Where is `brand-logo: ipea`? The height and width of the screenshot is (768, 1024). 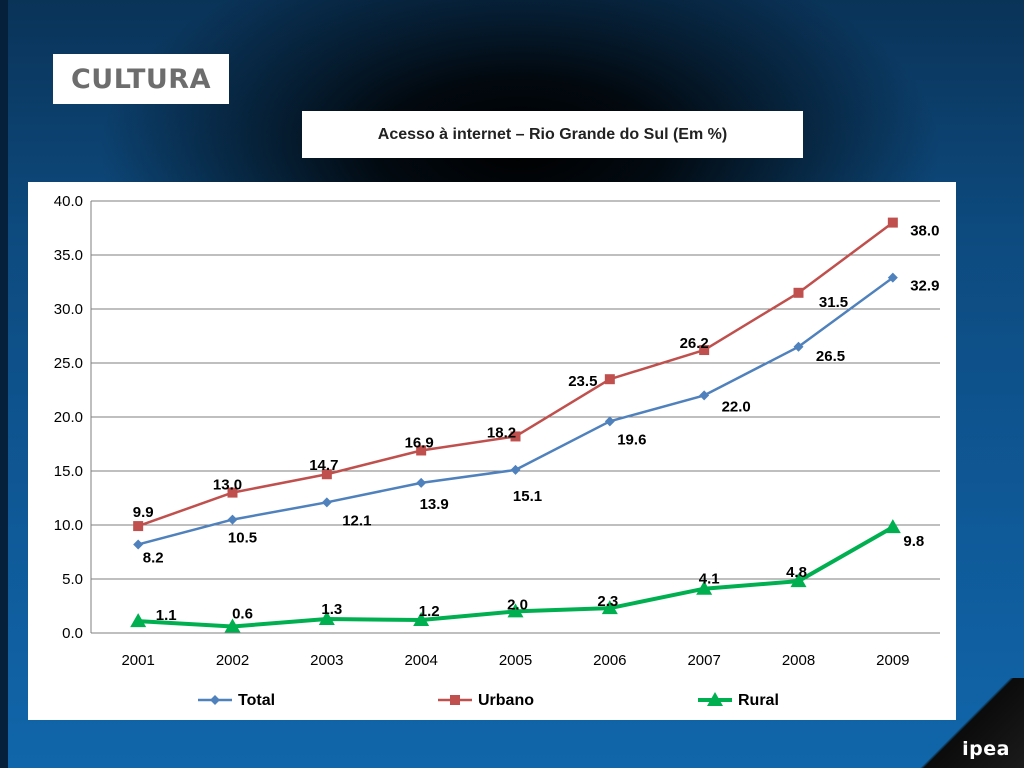
brand-logo: ipea is located at coordinates (986, 749).